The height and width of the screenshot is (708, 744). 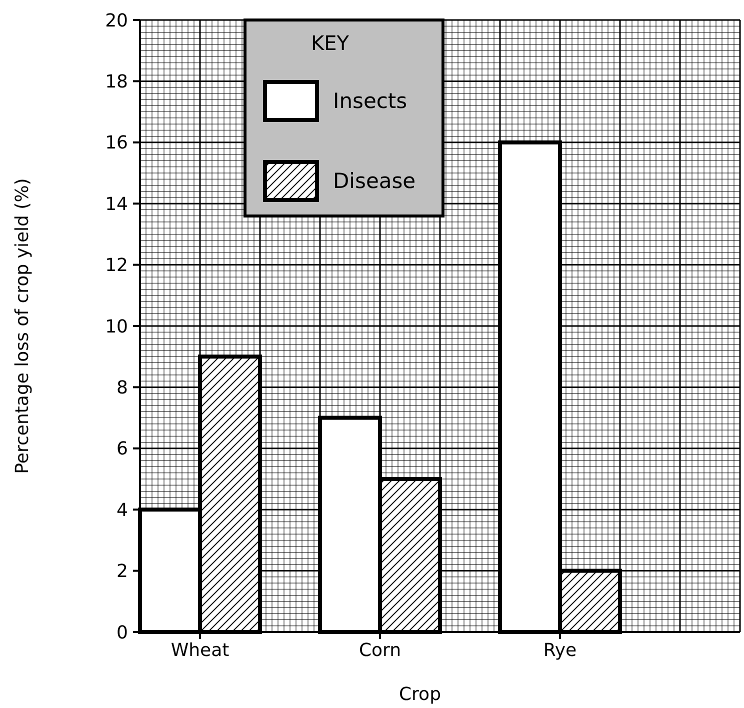 What do you see at coordinates (122, 388) in the screenshot?
I see `y-tick-label: 8` at bounding box center [122, 388].